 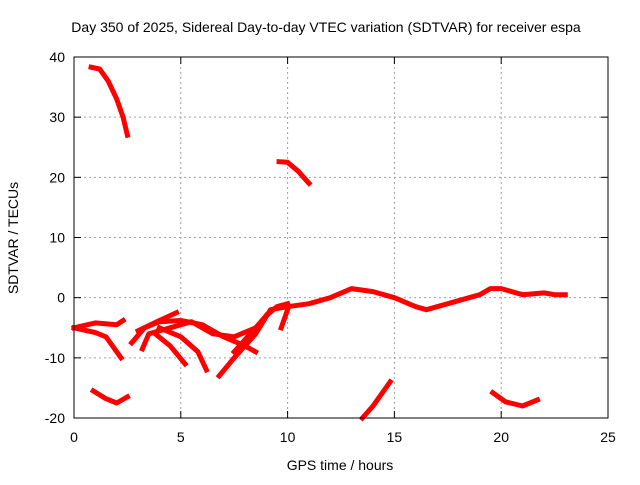 What do you see at coordinates (61, 298) in the screenshot?
I see `y-tick-label: 0` at bounding box center [61, 298].